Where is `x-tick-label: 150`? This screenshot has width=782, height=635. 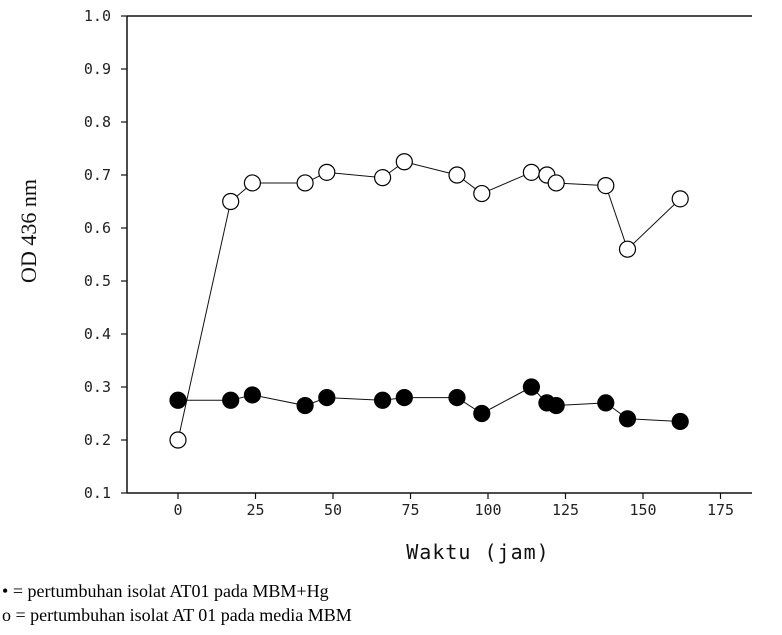 x-tick-label: 150 is located at coordinates (642, 510).